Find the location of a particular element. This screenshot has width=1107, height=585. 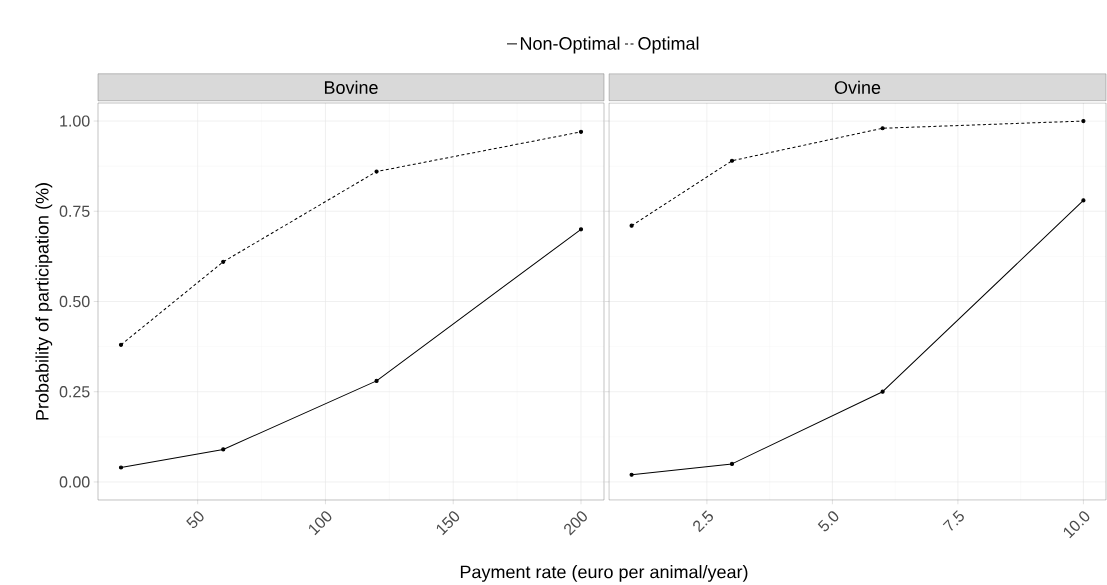

y-tick-label: 0.75 is located at coordinates (74, 211).